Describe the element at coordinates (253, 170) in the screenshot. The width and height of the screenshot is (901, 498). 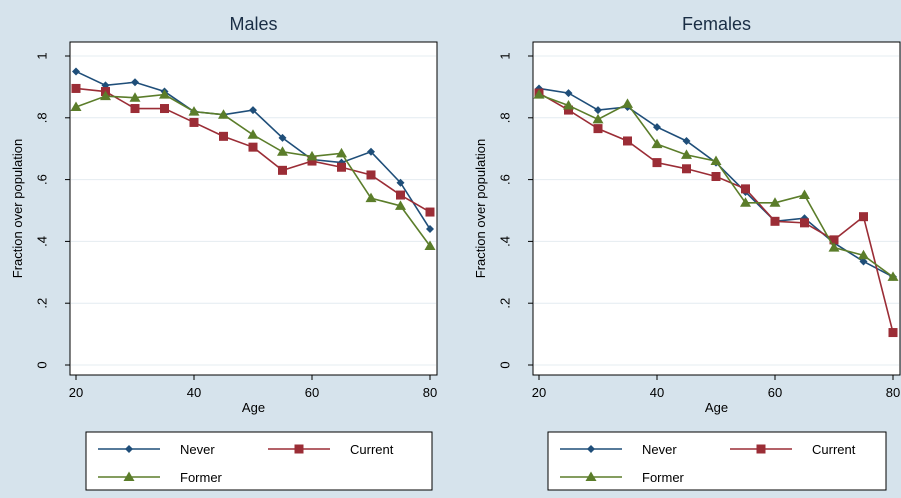
I see `series-former` at that location.